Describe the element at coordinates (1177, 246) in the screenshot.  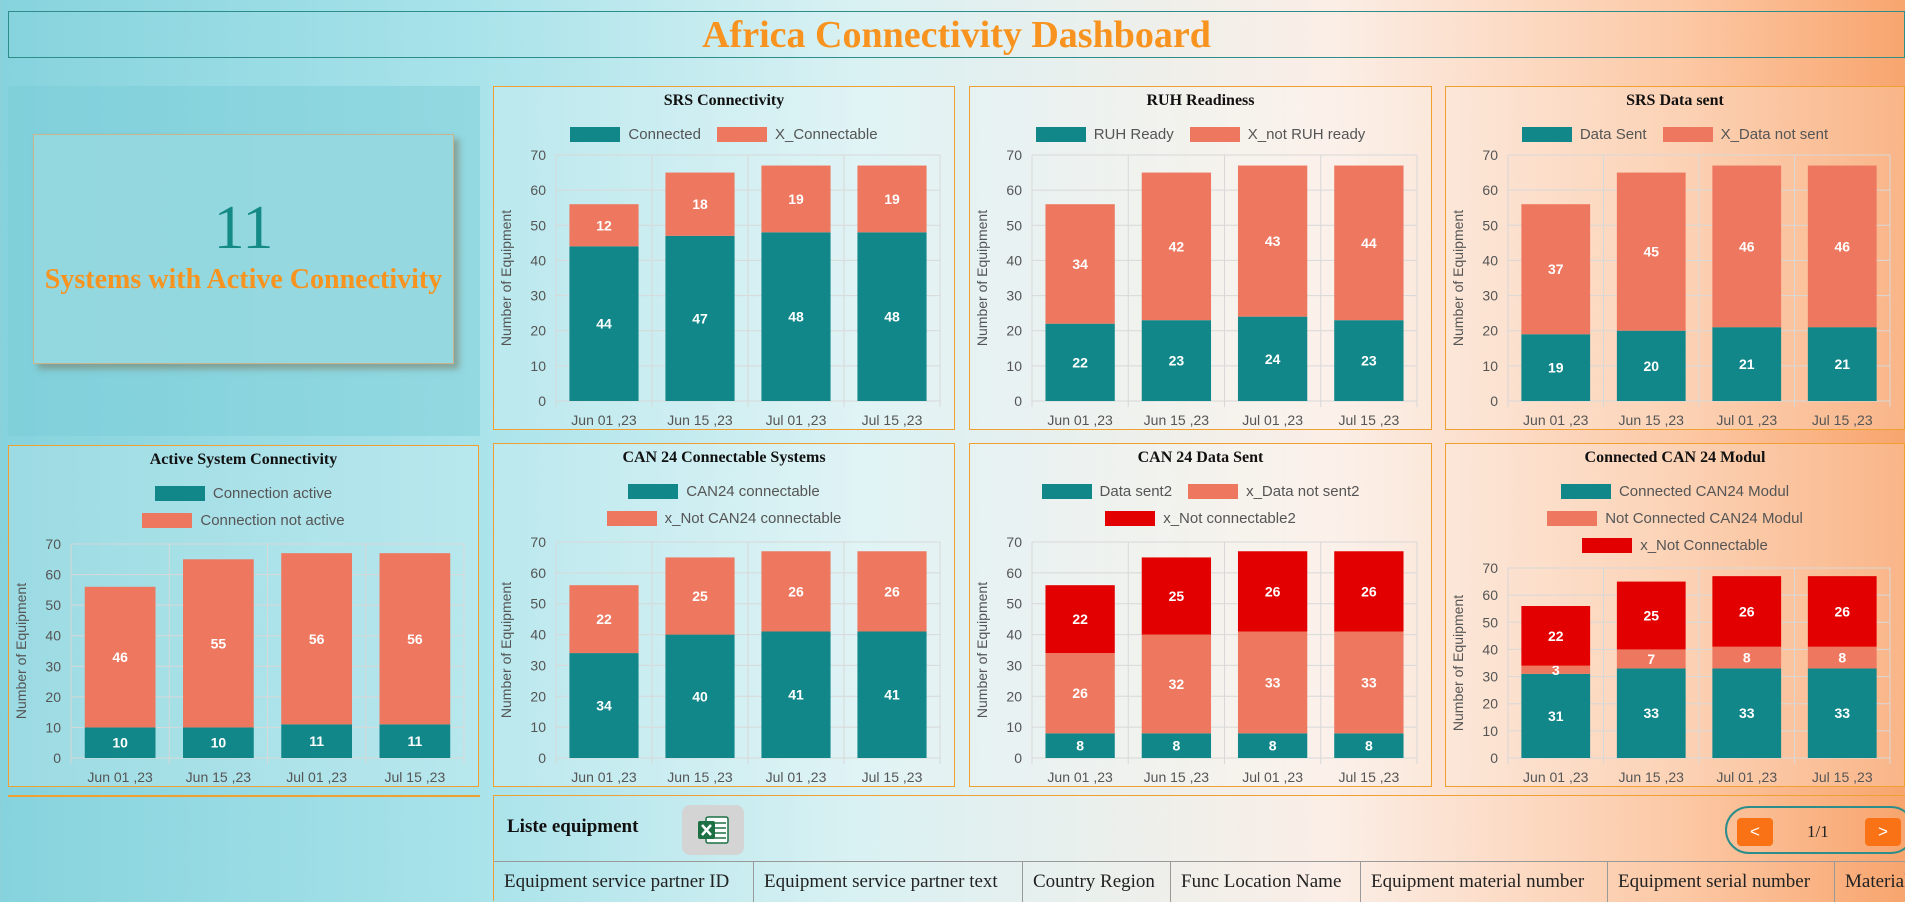
I see `data-label: 42` at that location.